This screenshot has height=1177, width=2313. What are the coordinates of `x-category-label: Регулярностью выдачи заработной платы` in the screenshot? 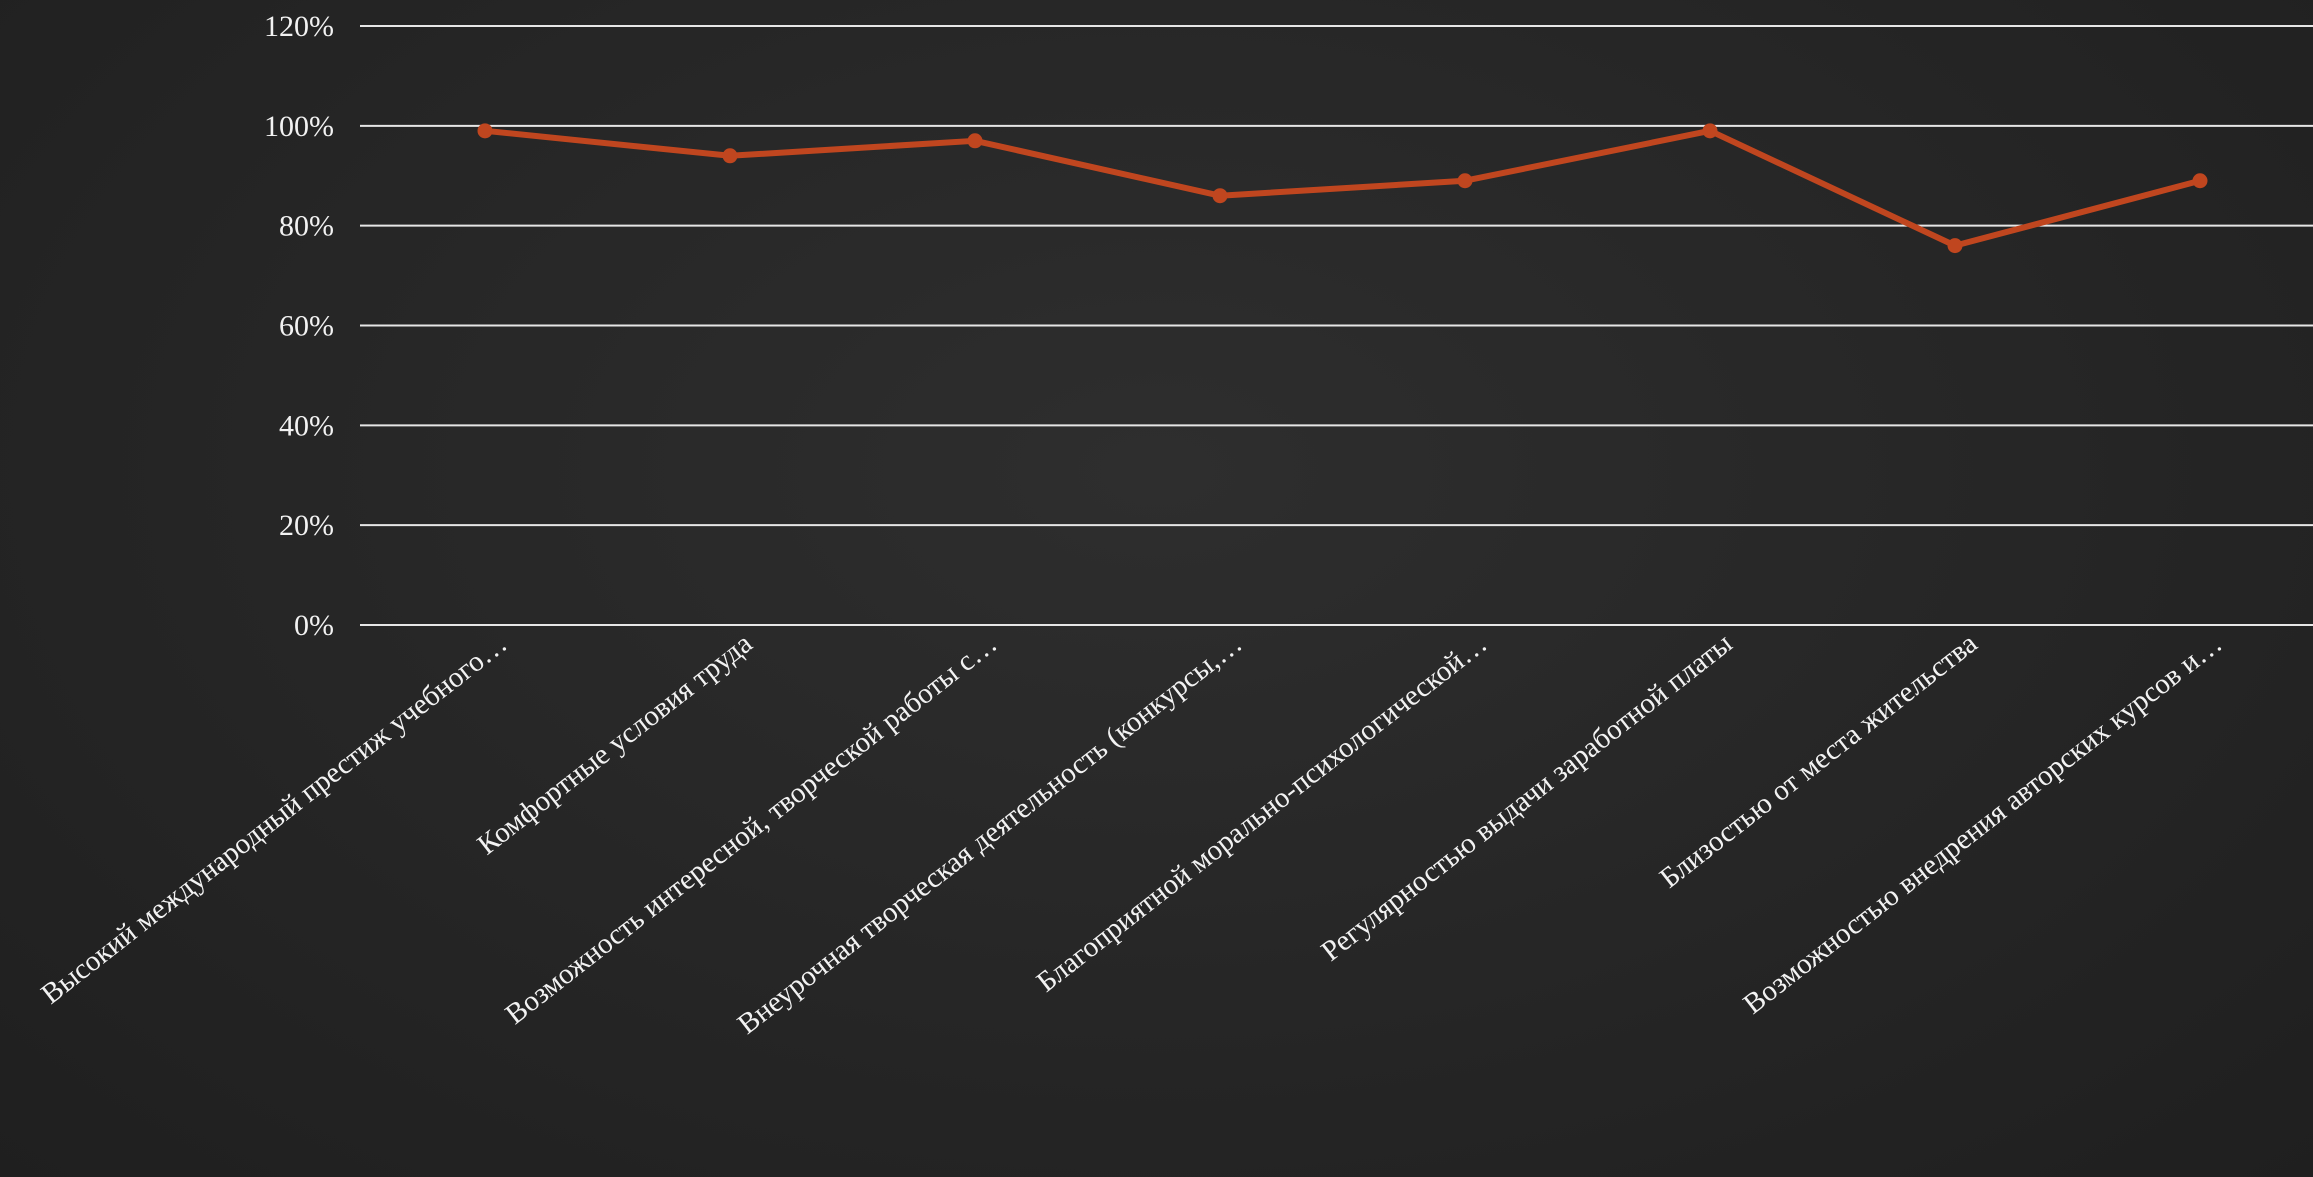 It's located at (1526, 797).